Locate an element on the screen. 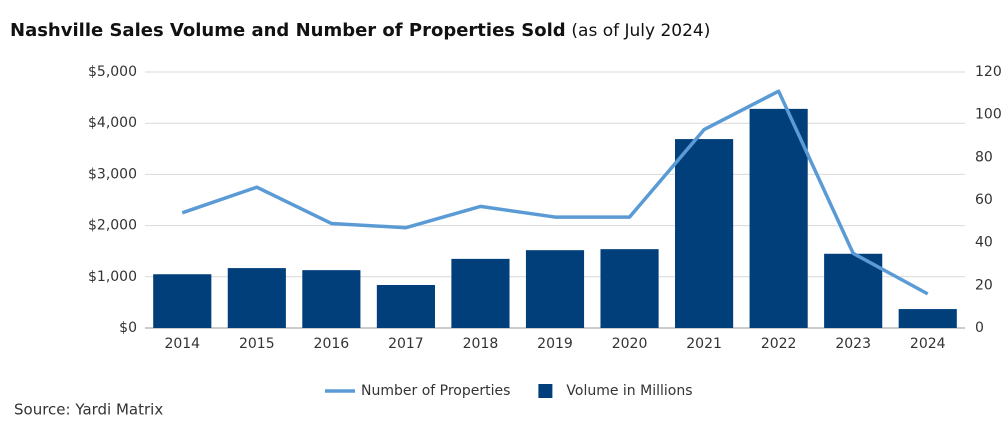 Image resolution: width=1007 pixels, height=433 pixels. y2-tick-label: 0 is located at coordinates (979, 328).